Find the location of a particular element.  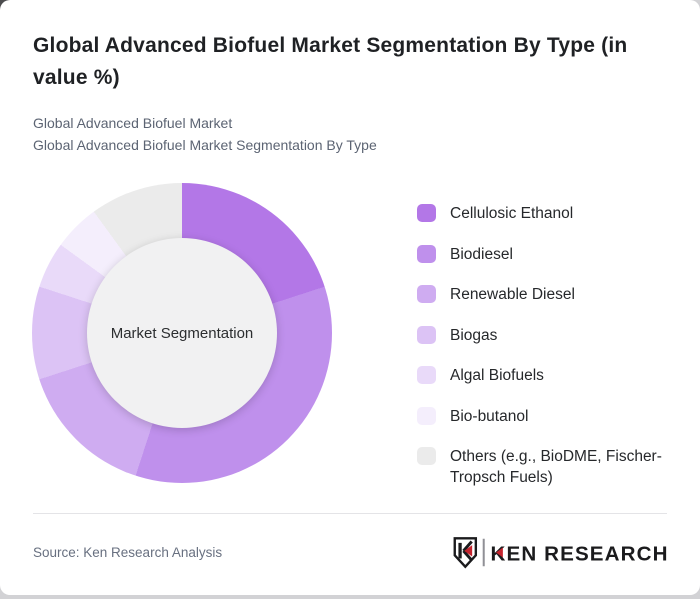

legend-label: Bio-butanol is located at coordinates (489, 416).